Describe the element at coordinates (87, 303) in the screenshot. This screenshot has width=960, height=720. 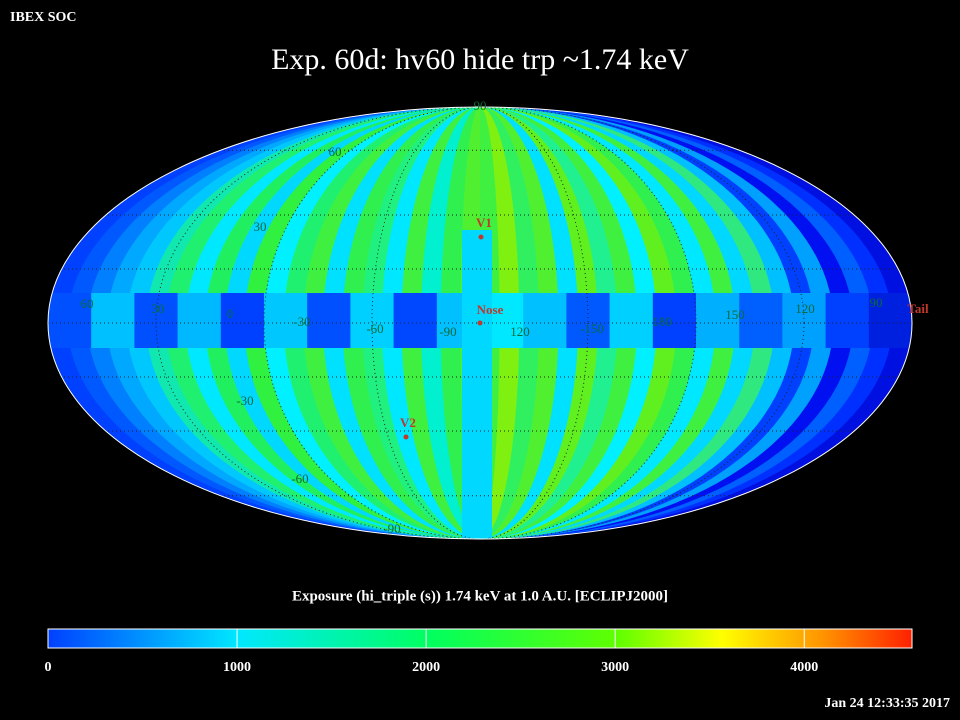
I see `longitude-label: 60` at that location.